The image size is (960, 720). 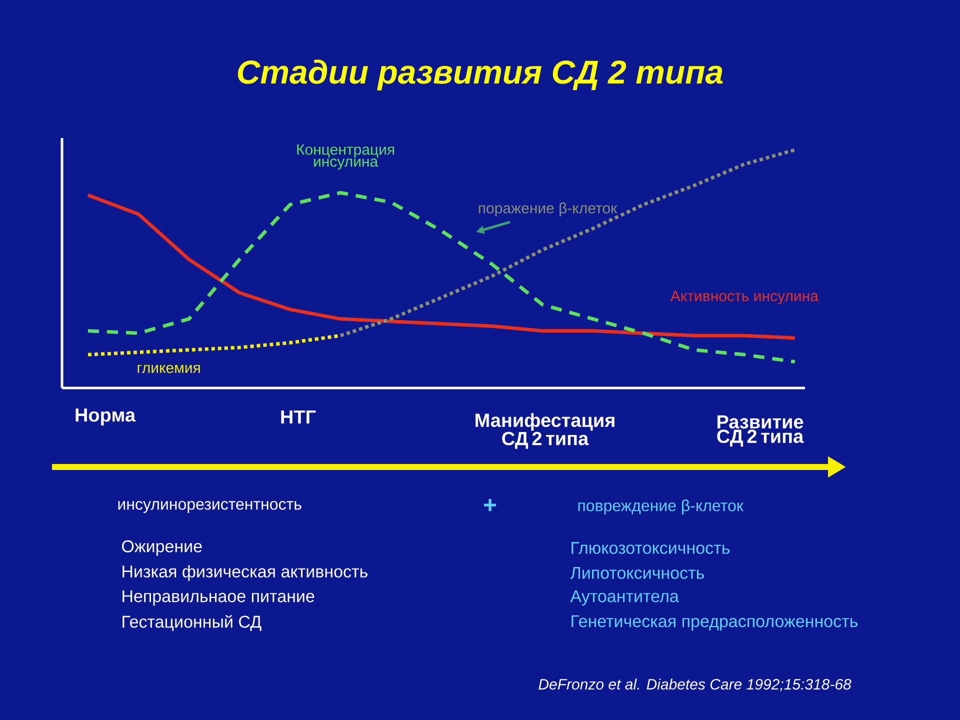 What do you see at coordinates (169, 369) in the screenshot?
I see `series-label: гликемия` at bounding box center [169, 369].